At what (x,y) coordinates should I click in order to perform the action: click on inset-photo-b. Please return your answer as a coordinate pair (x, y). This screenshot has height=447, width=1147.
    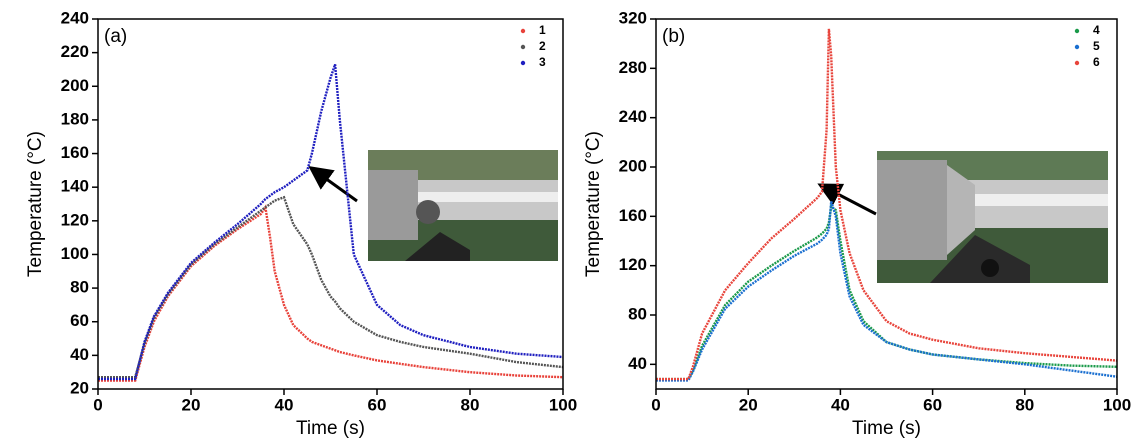
    Looking at the image, I should click on (992, 217).